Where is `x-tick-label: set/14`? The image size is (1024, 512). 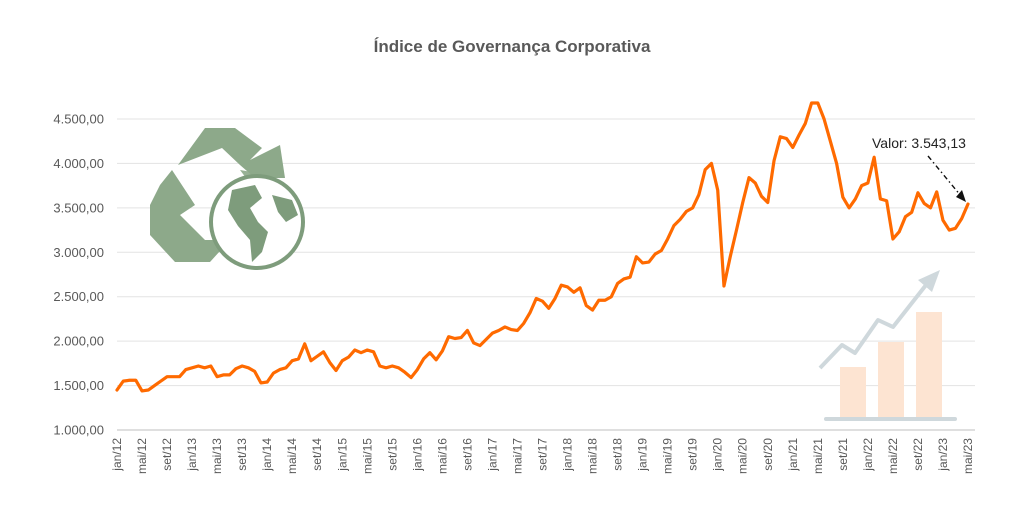 x-tick-label: set/14 is located at coordinates (317, 454).